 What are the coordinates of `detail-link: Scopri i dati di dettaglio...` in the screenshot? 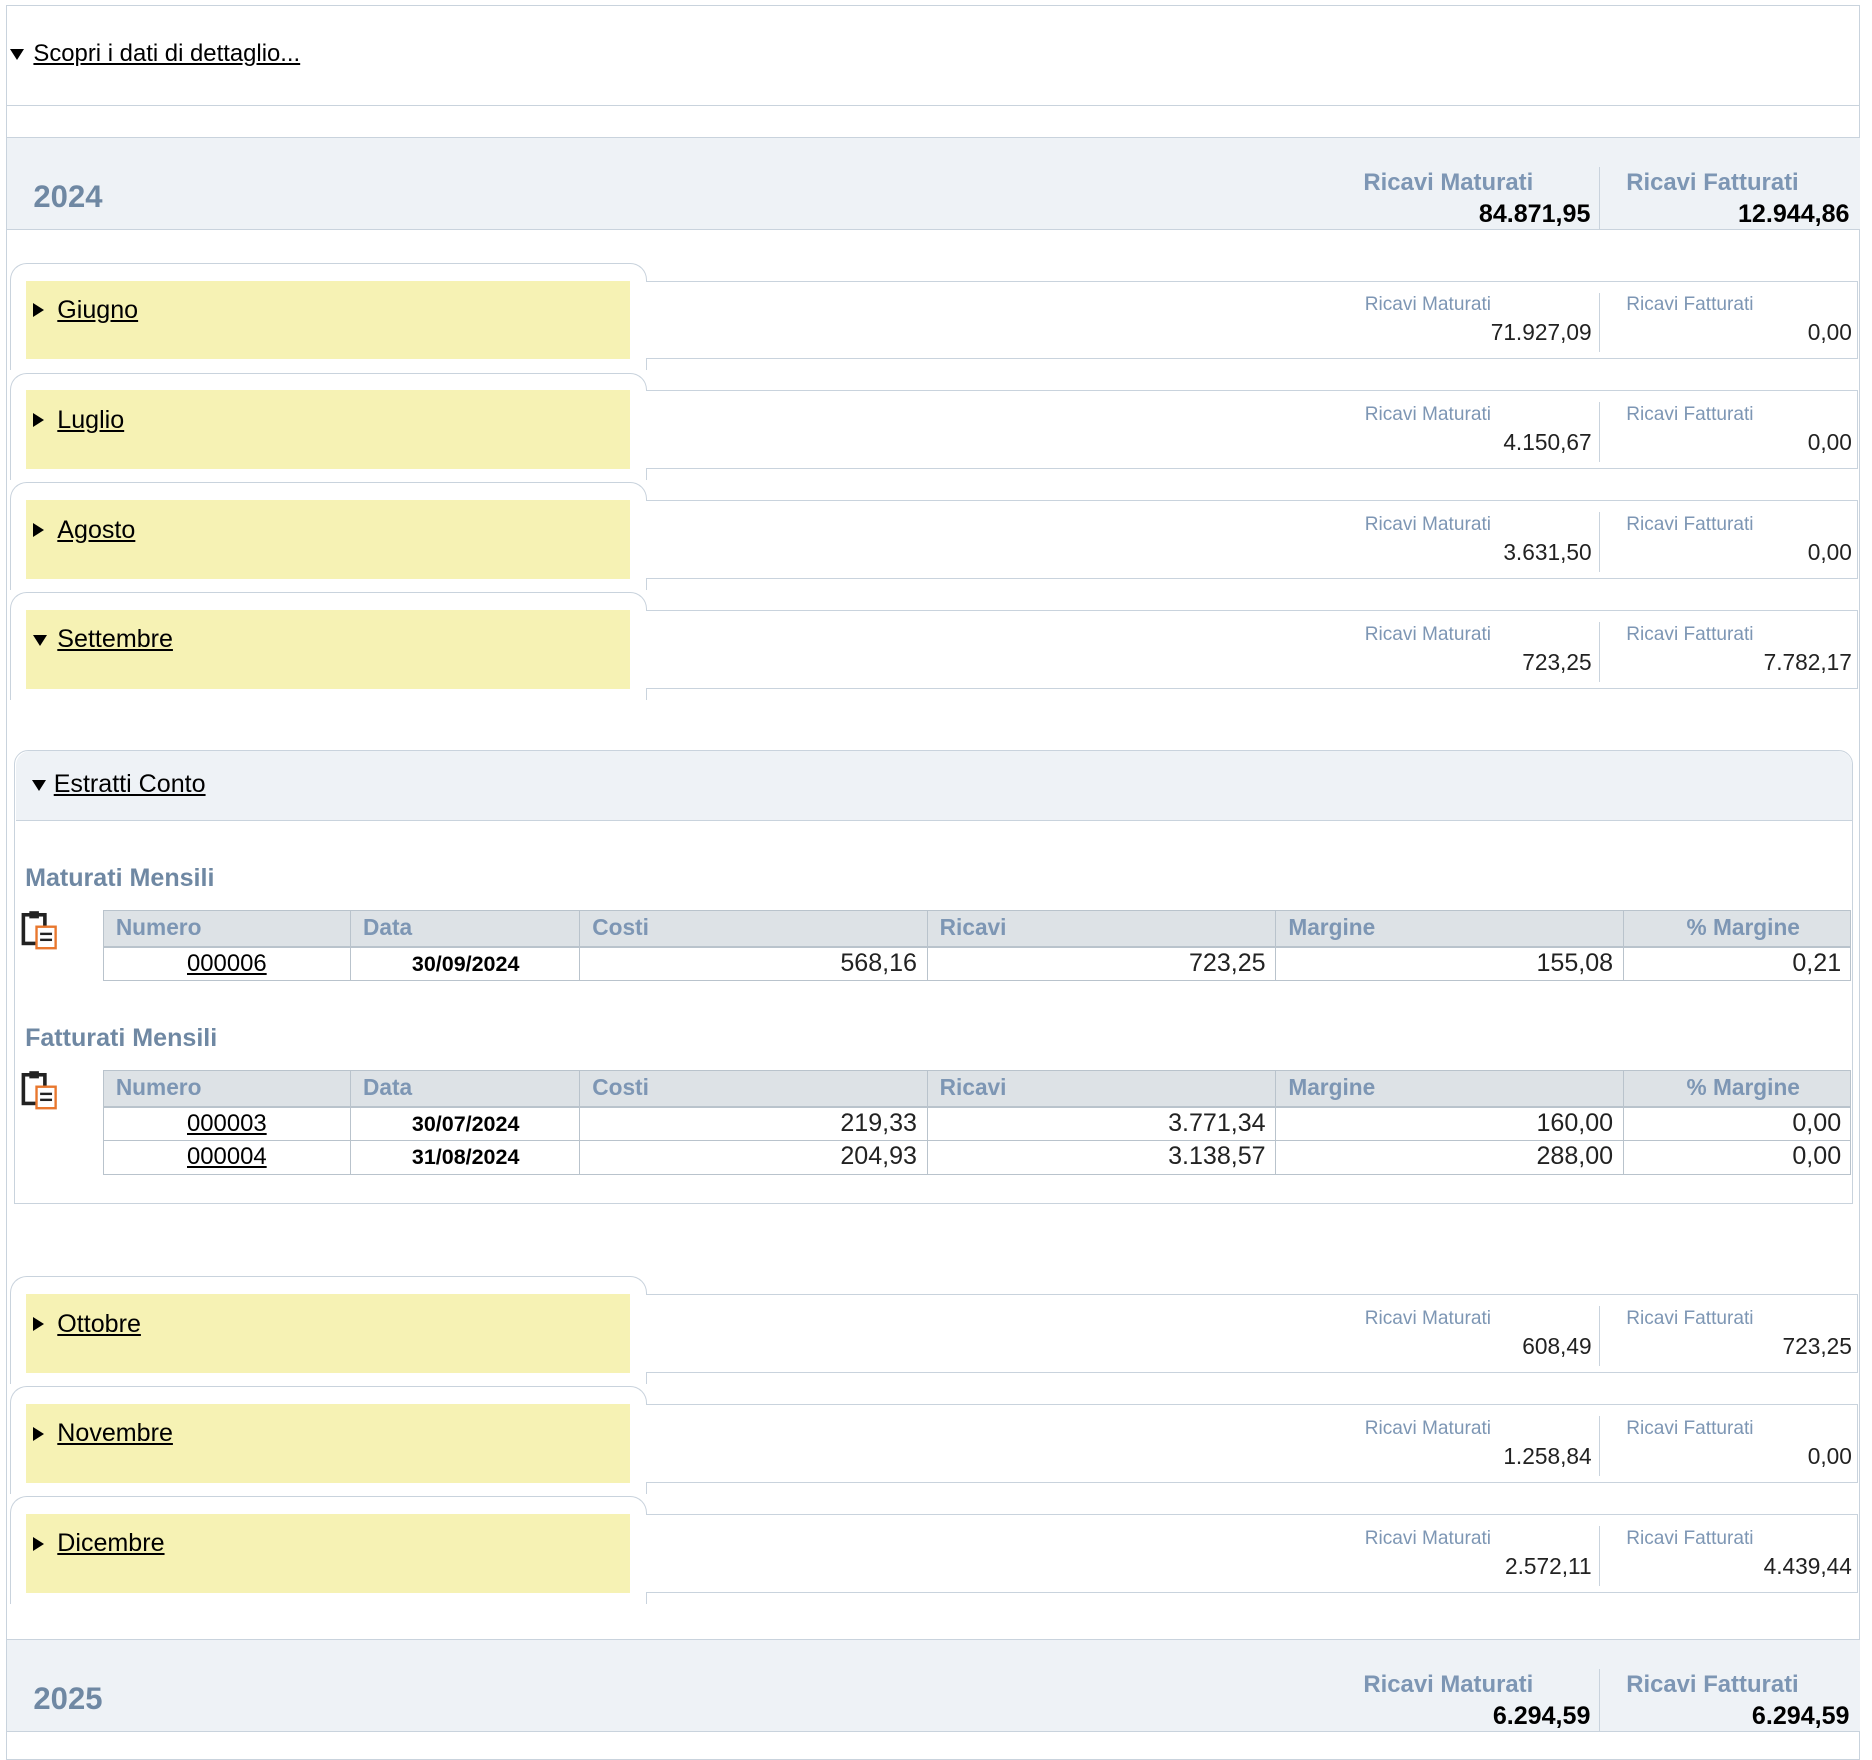 It's located at (167, 53).